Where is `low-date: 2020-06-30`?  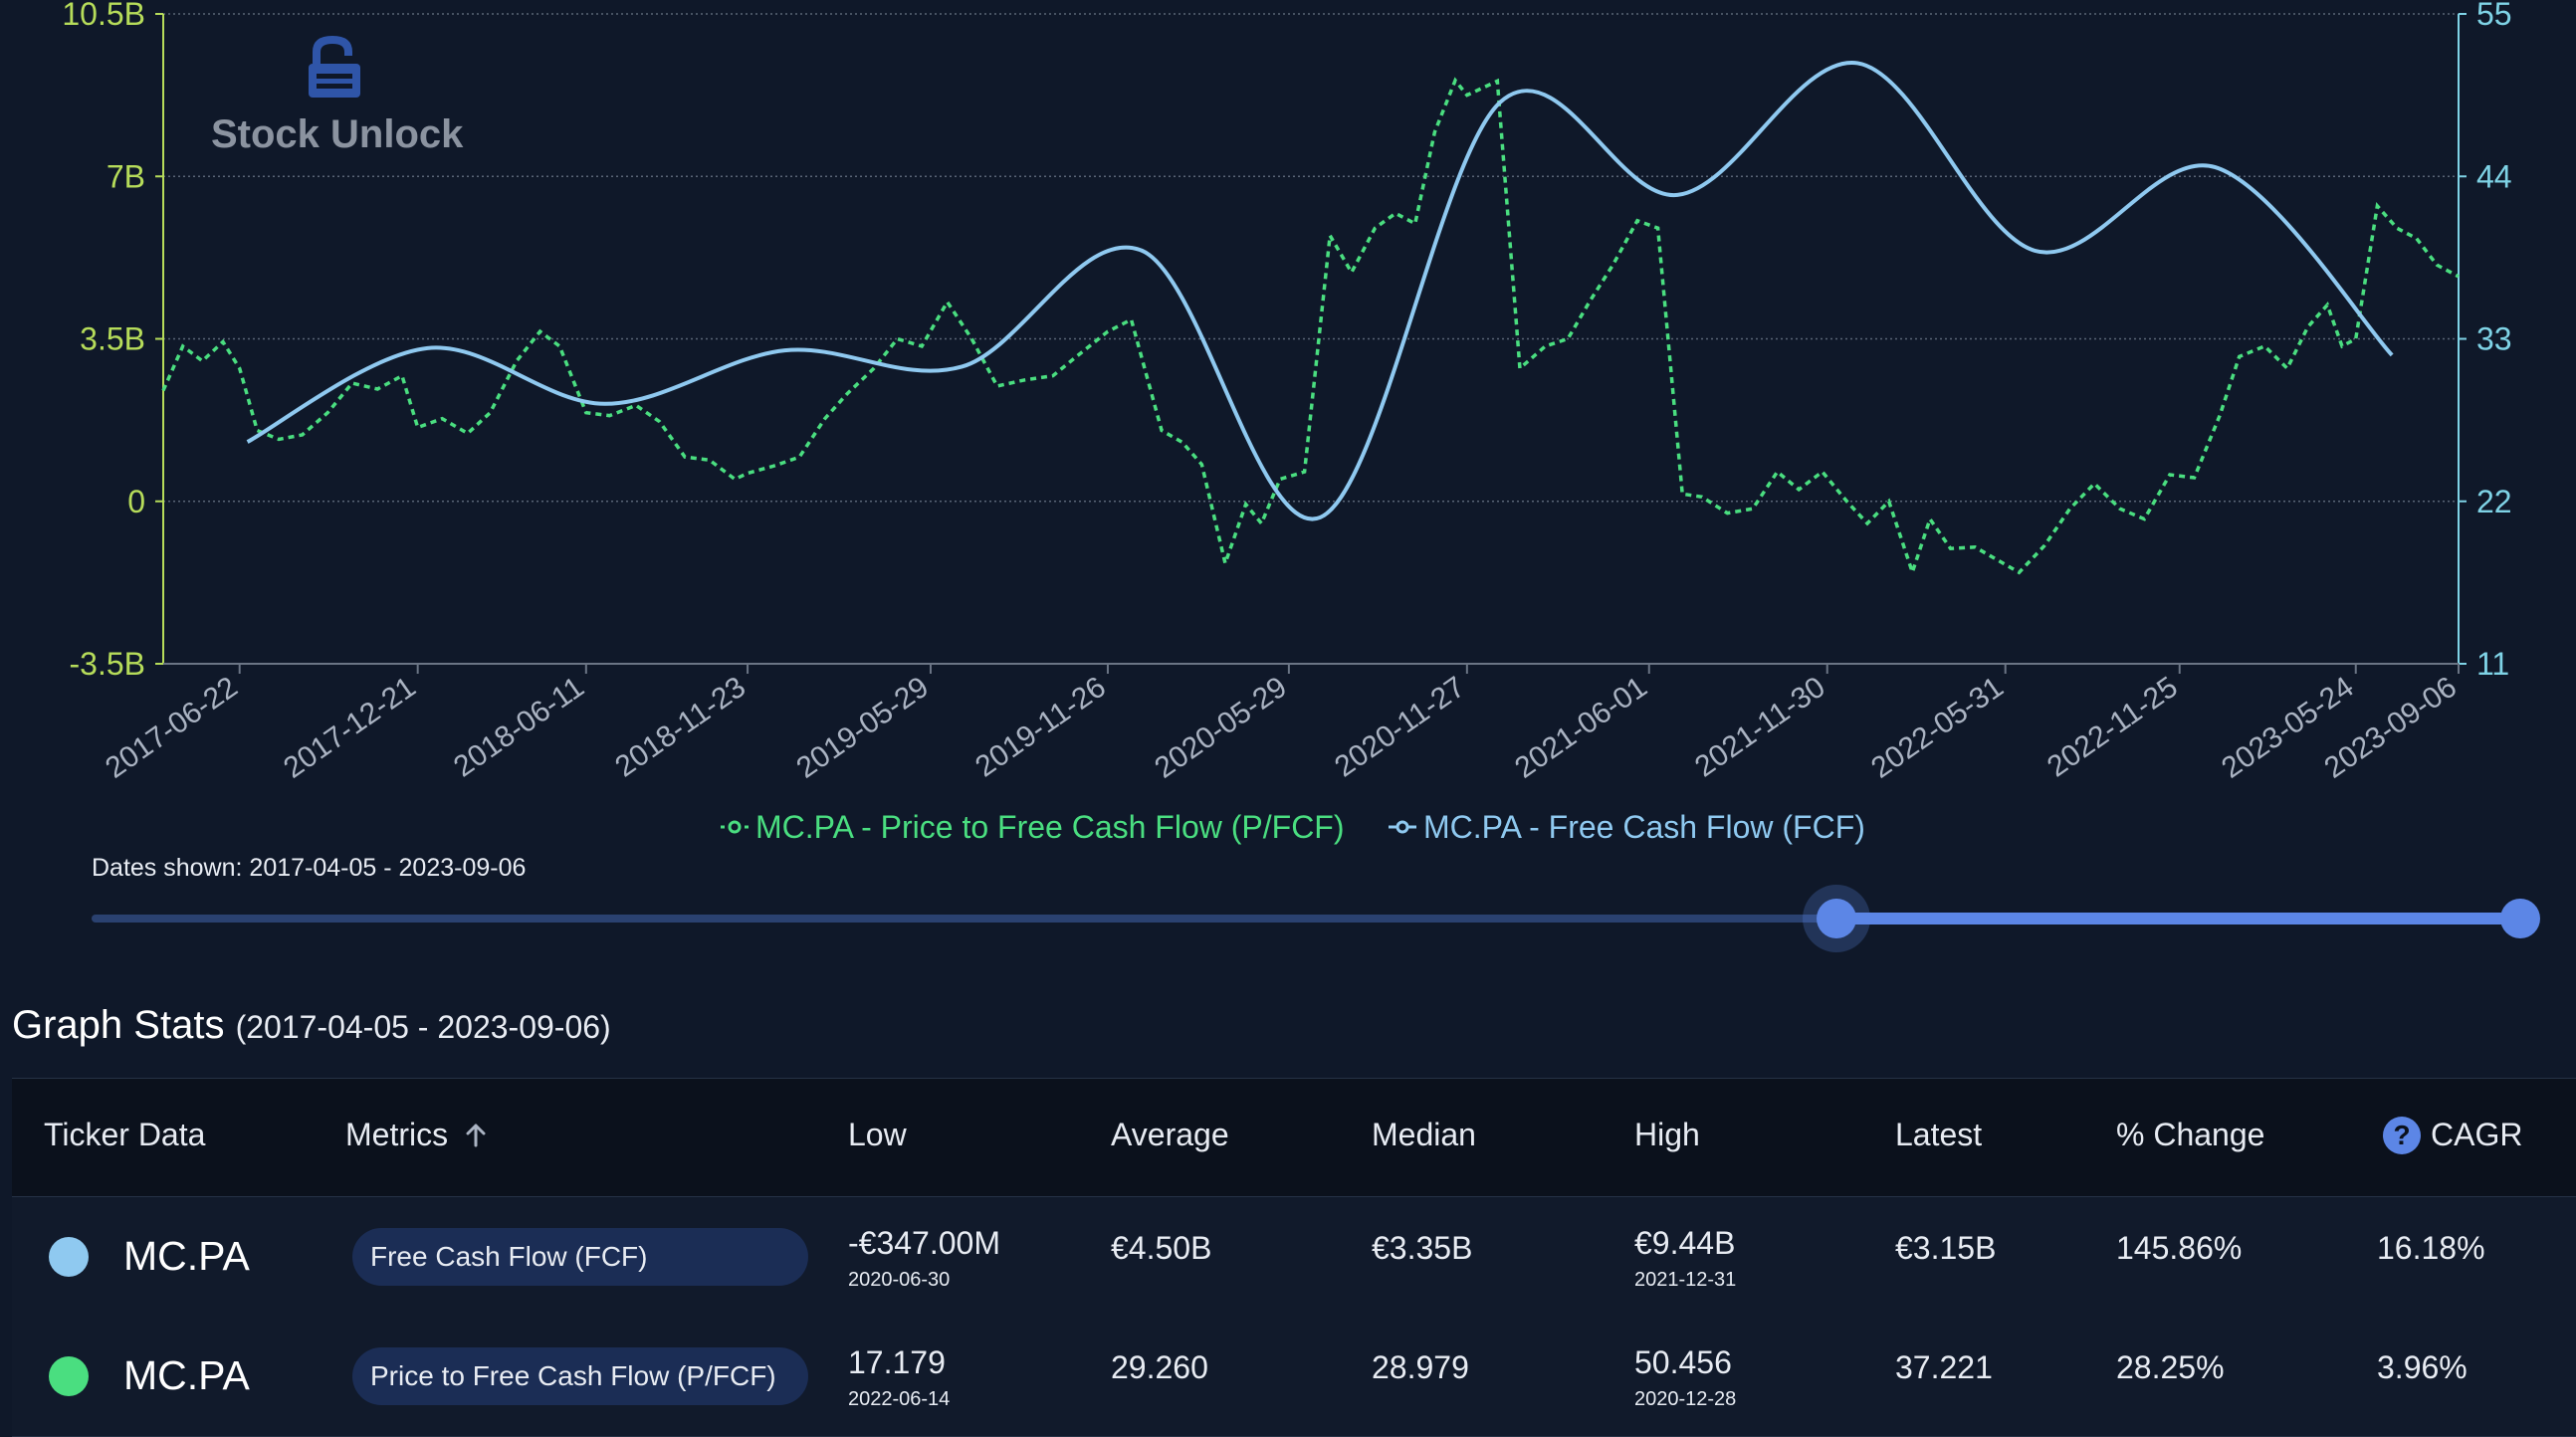 low-date: 2020-06-30 is located at coordinates (899, 1280).